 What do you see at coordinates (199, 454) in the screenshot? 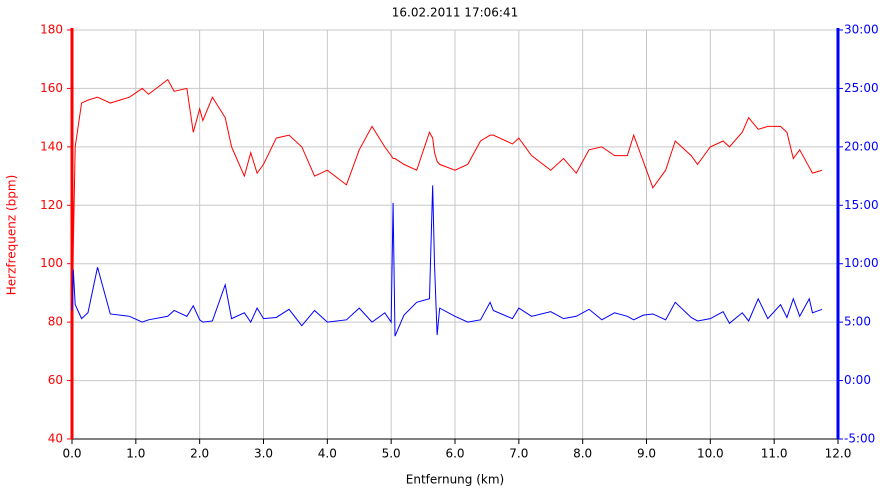
I see `x-tick-label: 2.0` at bounding box center [199, 454].